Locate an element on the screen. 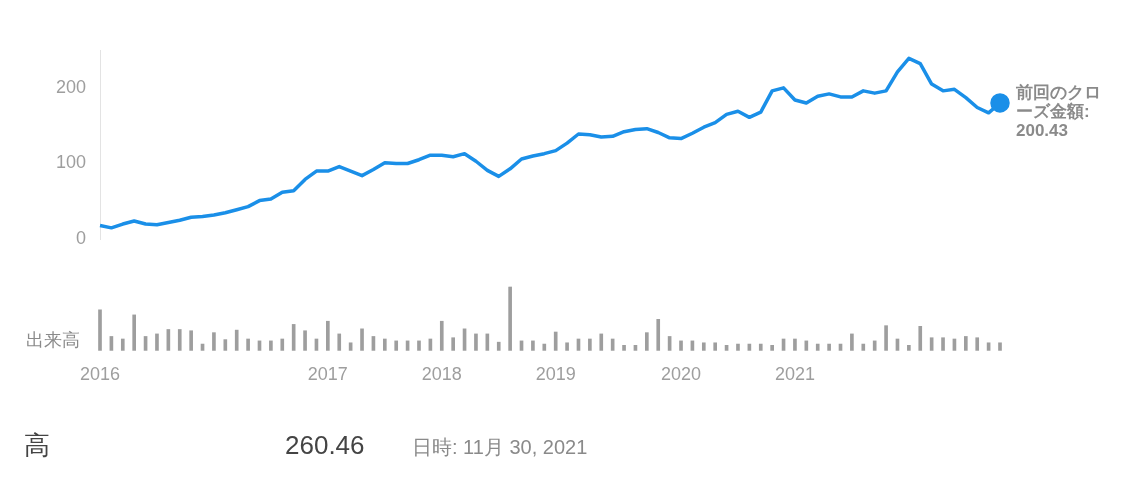 The image size is (1124, 490). text: 日時: 11月 30, 2021 is located at coordinates (500, 447).